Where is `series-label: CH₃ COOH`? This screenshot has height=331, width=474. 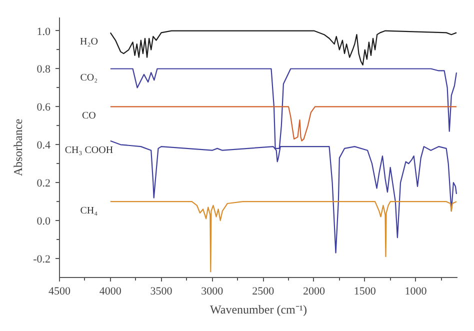 series-label: CH₃ COOH is located at coordinates (89, 150).